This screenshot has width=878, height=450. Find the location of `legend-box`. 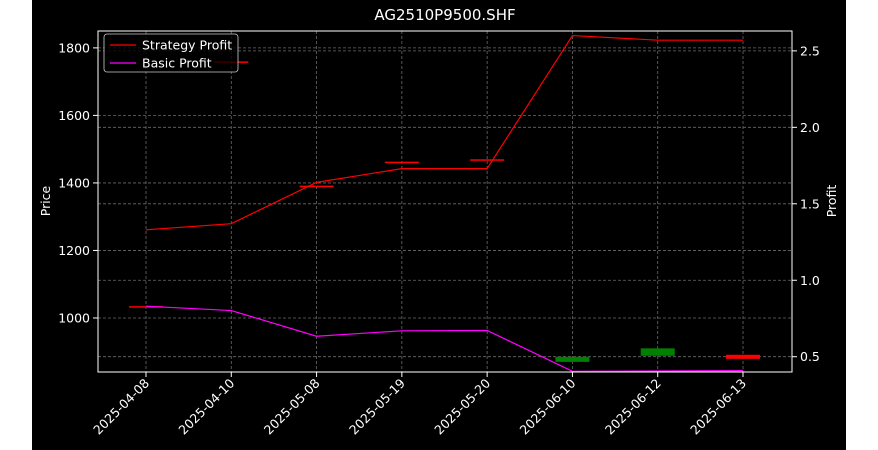

legend-box is located at coordinates (171, 53).